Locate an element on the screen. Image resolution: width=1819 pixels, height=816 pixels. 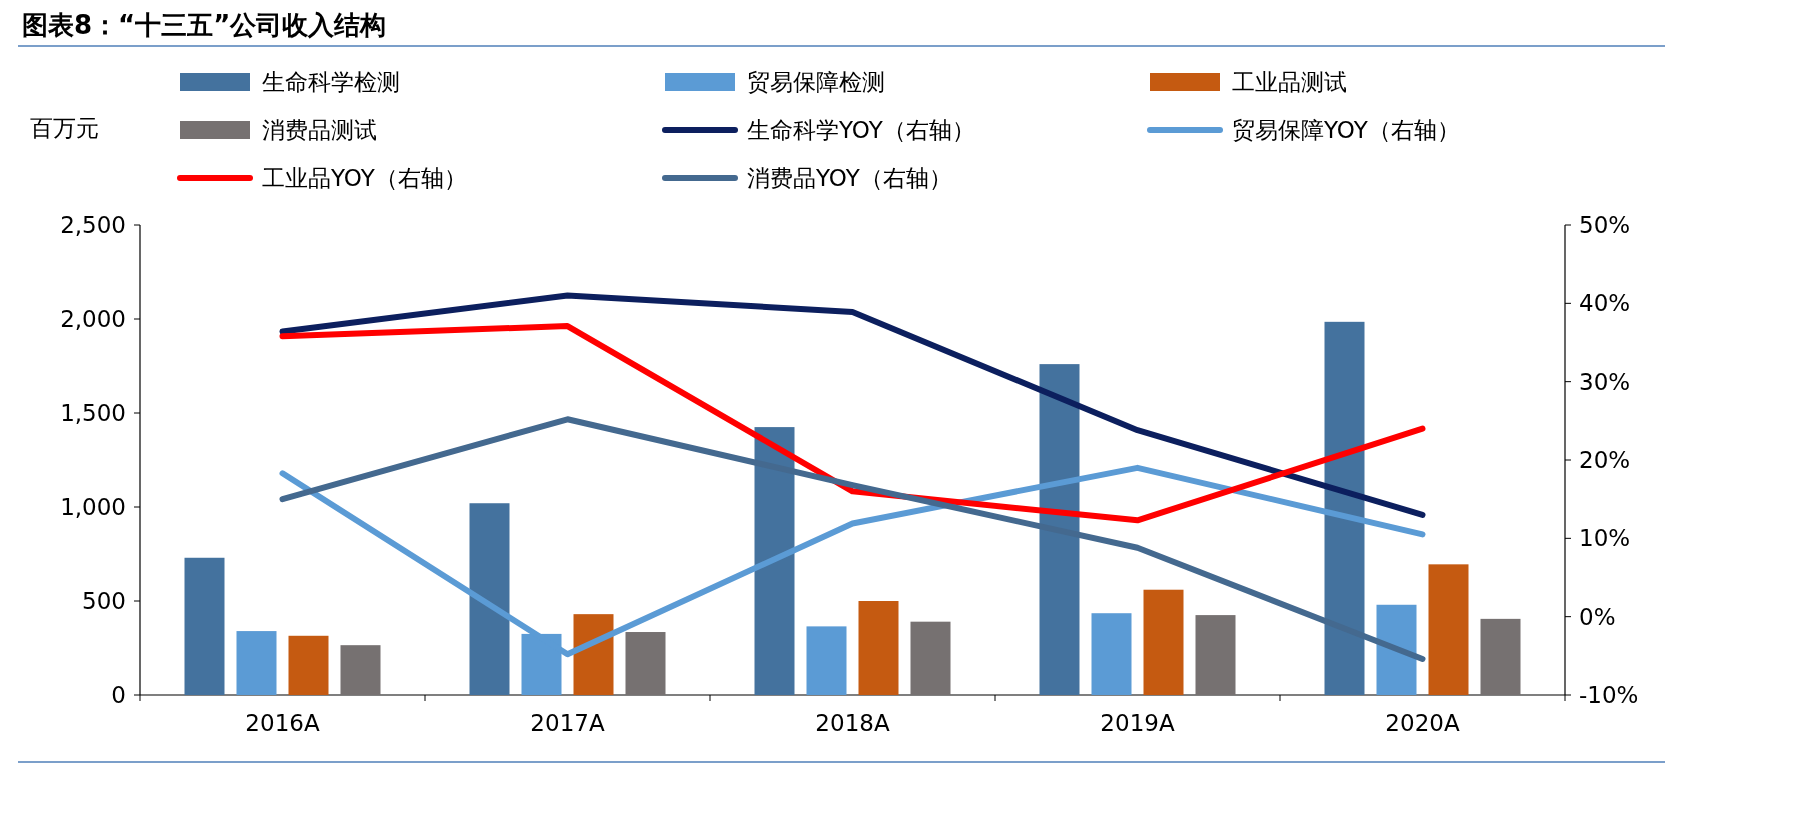
y2-tick-label: 20% is located at coordinates (1605, 460).